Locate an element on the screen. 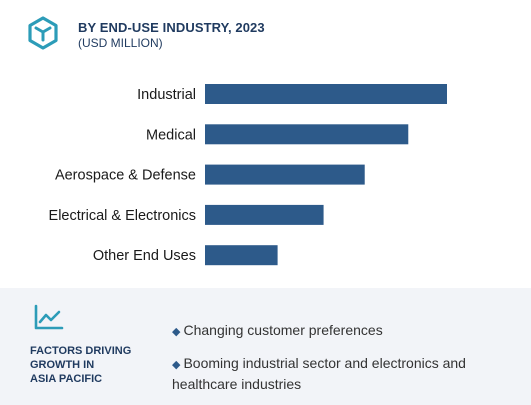 This screenshot has width=531, height=405. factors-title-line: FACTORS DRIVING is located at coordinates (81, 351).